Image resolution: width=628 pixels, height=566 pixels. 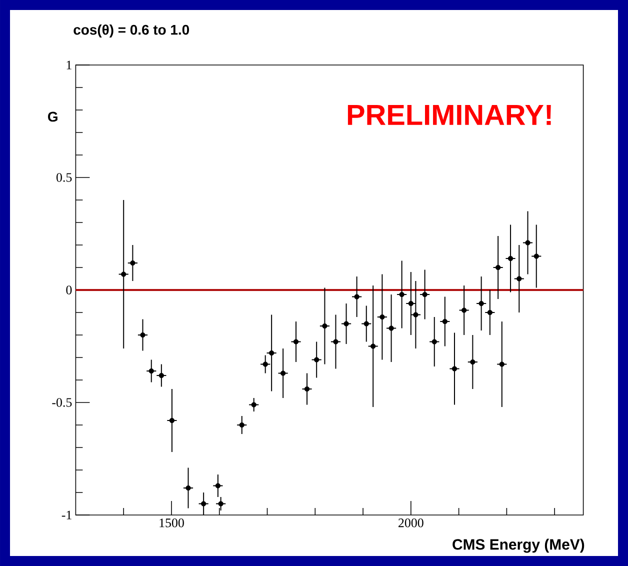 I want to click on y-tick-label: 0, so click(x=69, y=290).